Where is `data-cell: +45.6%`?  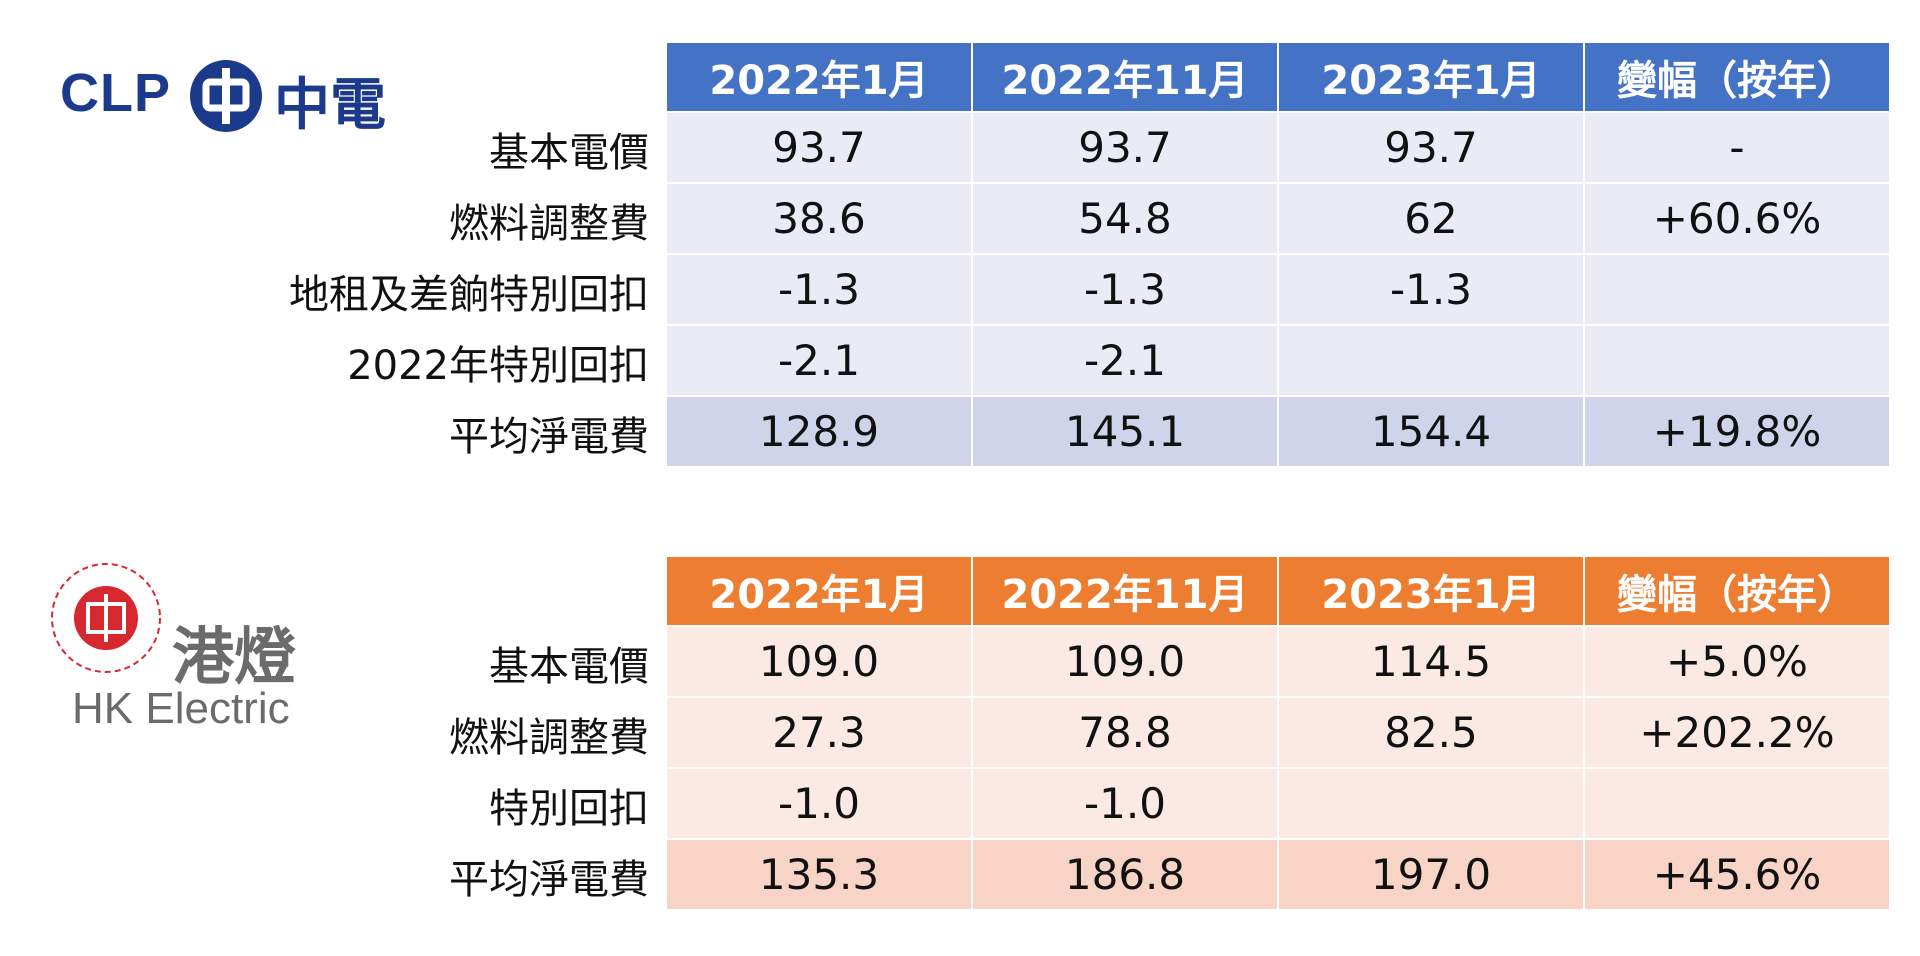
data-cell: +45.6% is located at coordinates (1738, 875).